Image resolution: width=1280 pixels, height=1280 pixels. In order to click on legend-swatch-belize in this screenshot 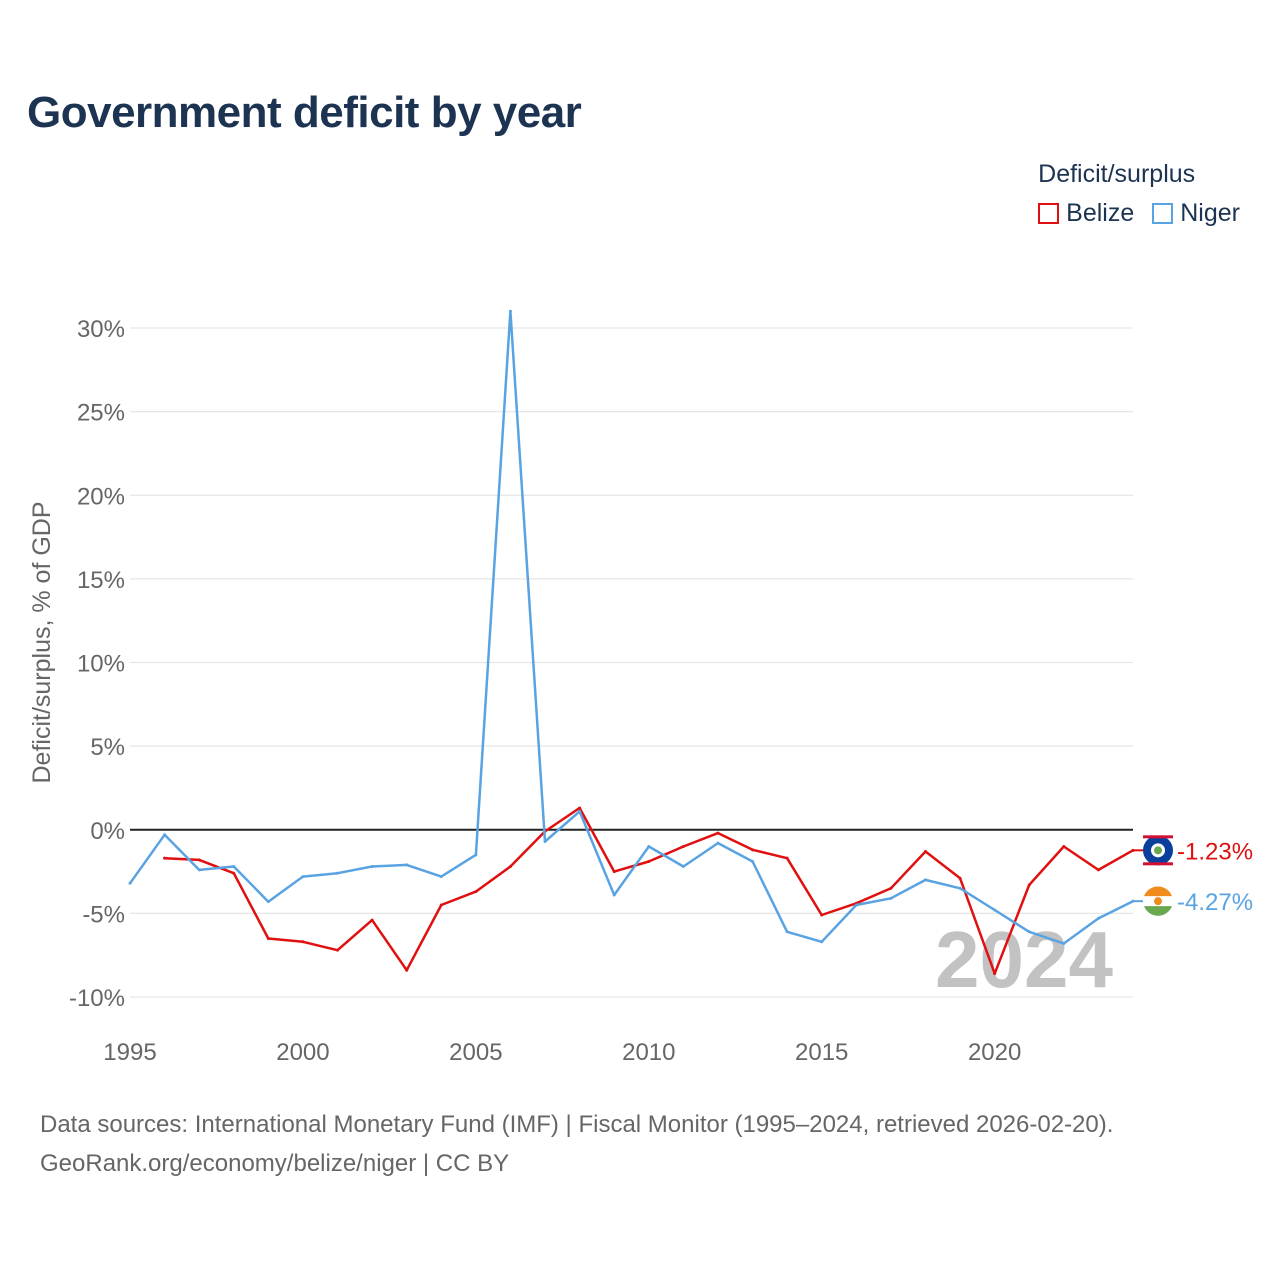, I will do `click(1049, 213)`.